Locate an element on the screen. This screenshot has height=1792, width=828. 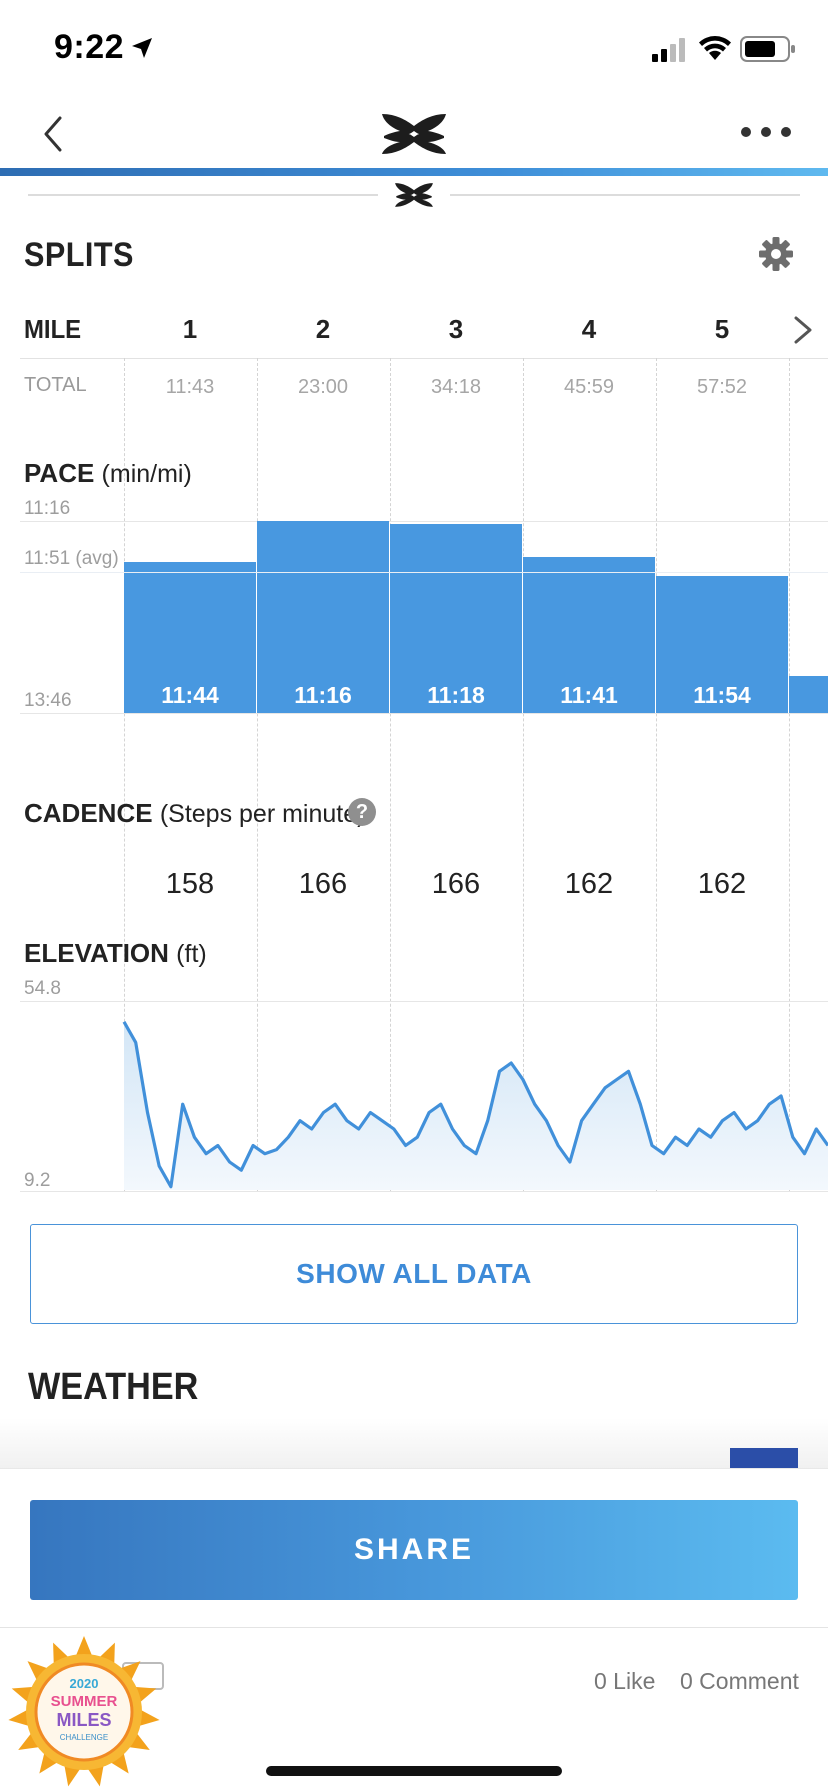
like-count: 0 Like is located at coordinates (625, 1681).